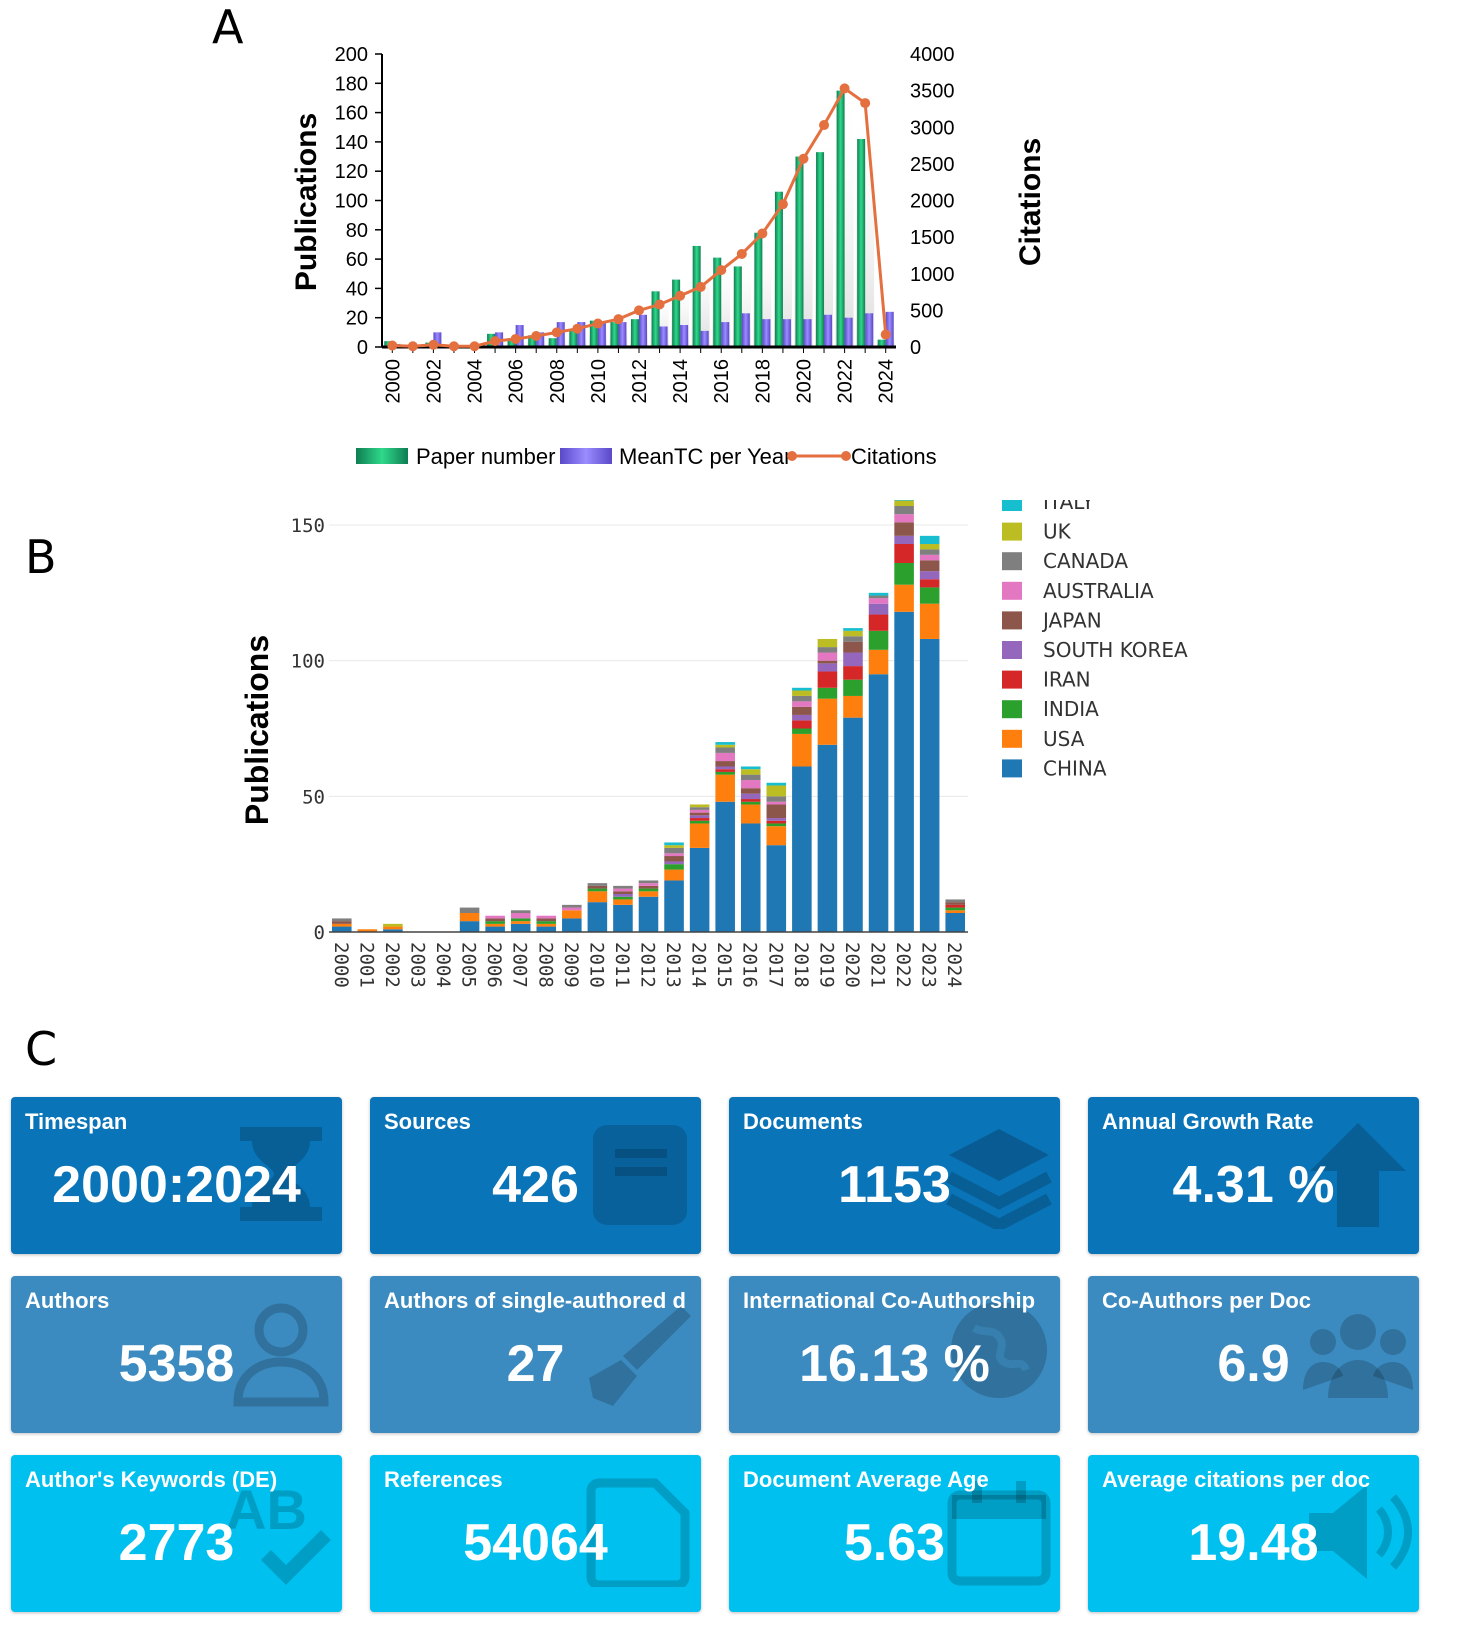 Image resolution: width=1477 pixels, height=1642 pixels. What do you see at coordinates (750, 803) in the screenshot?
I see `chart-b-bar-india` at bounding box center [750, 803].